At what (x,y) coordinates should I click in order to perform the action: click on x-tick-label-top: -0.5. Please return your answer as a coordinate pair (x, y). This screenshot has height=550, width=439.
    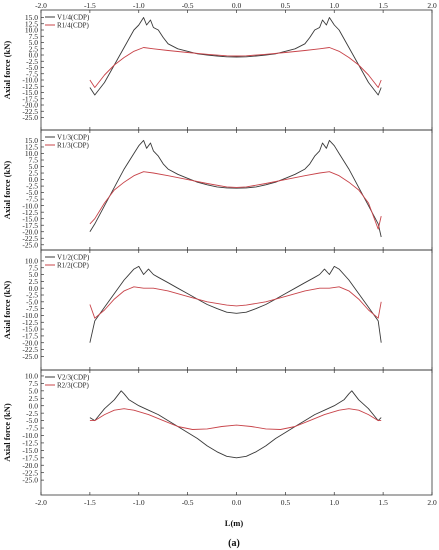
    Looking at the image, I should click on (188, 5).